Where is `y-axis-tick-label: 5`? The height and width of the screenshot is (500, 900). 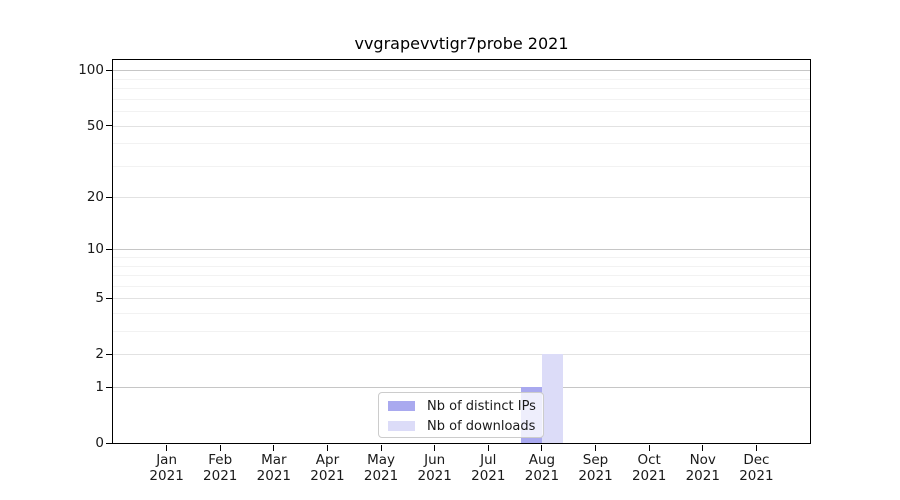
y-axis-tick-label: 5 is located at coordinates (99, 298).